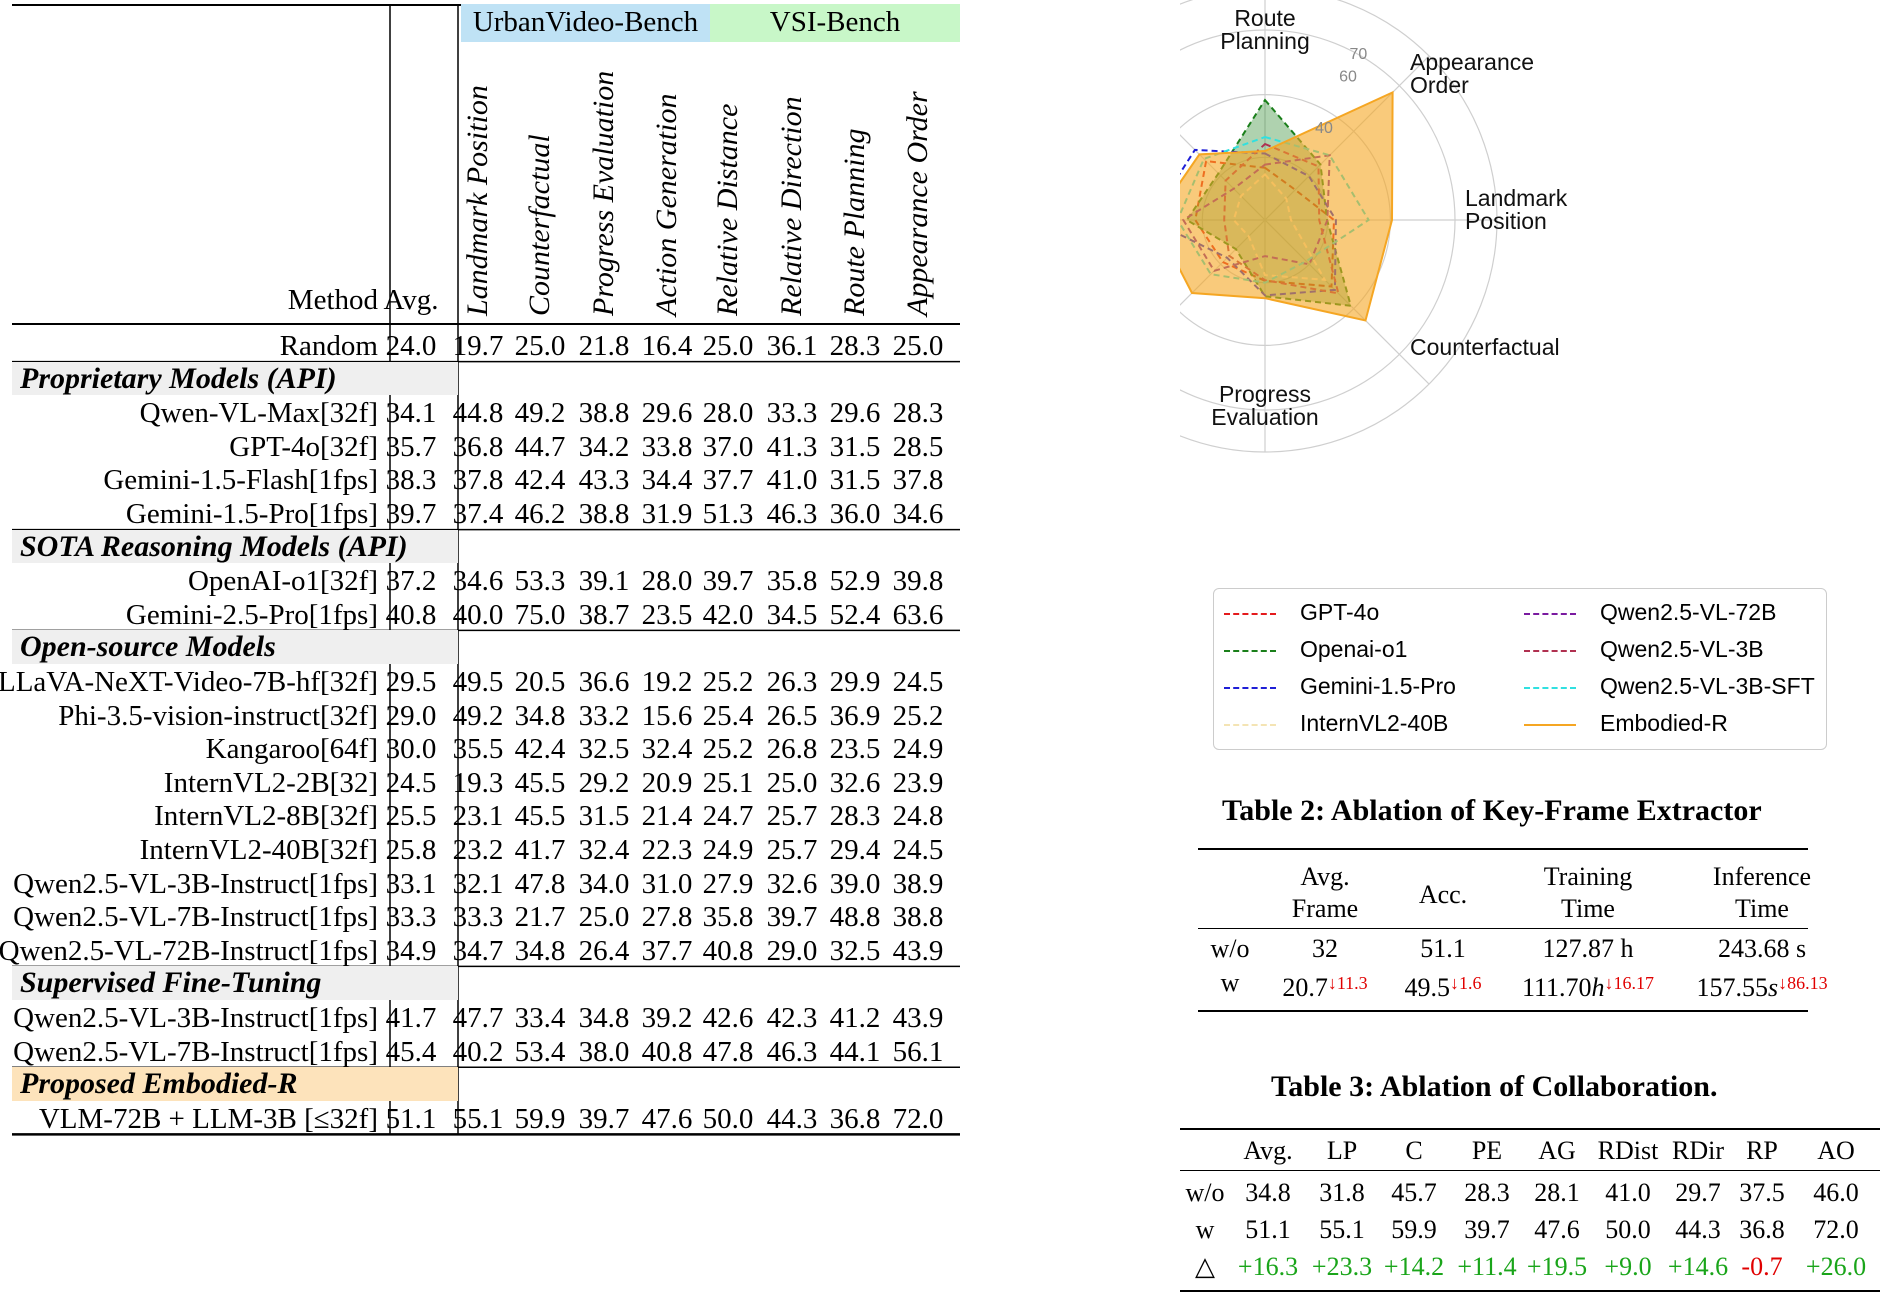 The image size is (1886, 1300). Describe the element at coordinates (1378, 686) in the screenshot. I see `legend-label: Gemini-1.5-Pro` at that location.